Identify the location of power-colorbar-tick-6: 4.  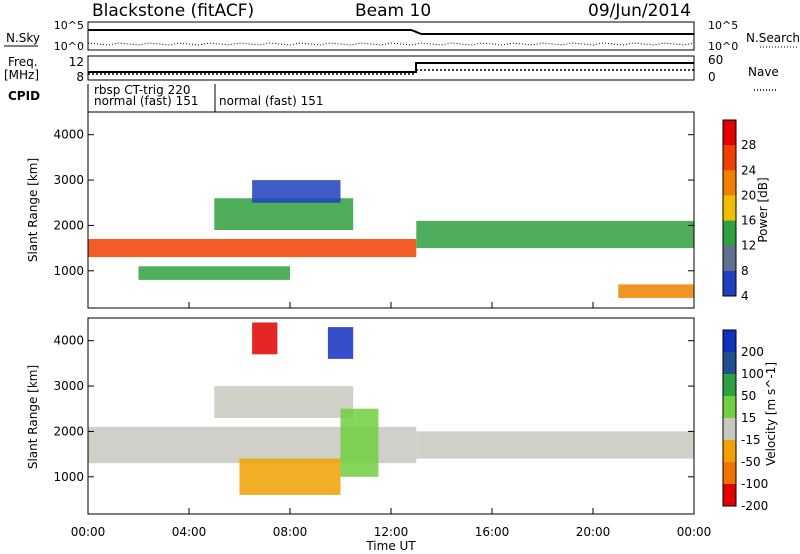
(745, 296).